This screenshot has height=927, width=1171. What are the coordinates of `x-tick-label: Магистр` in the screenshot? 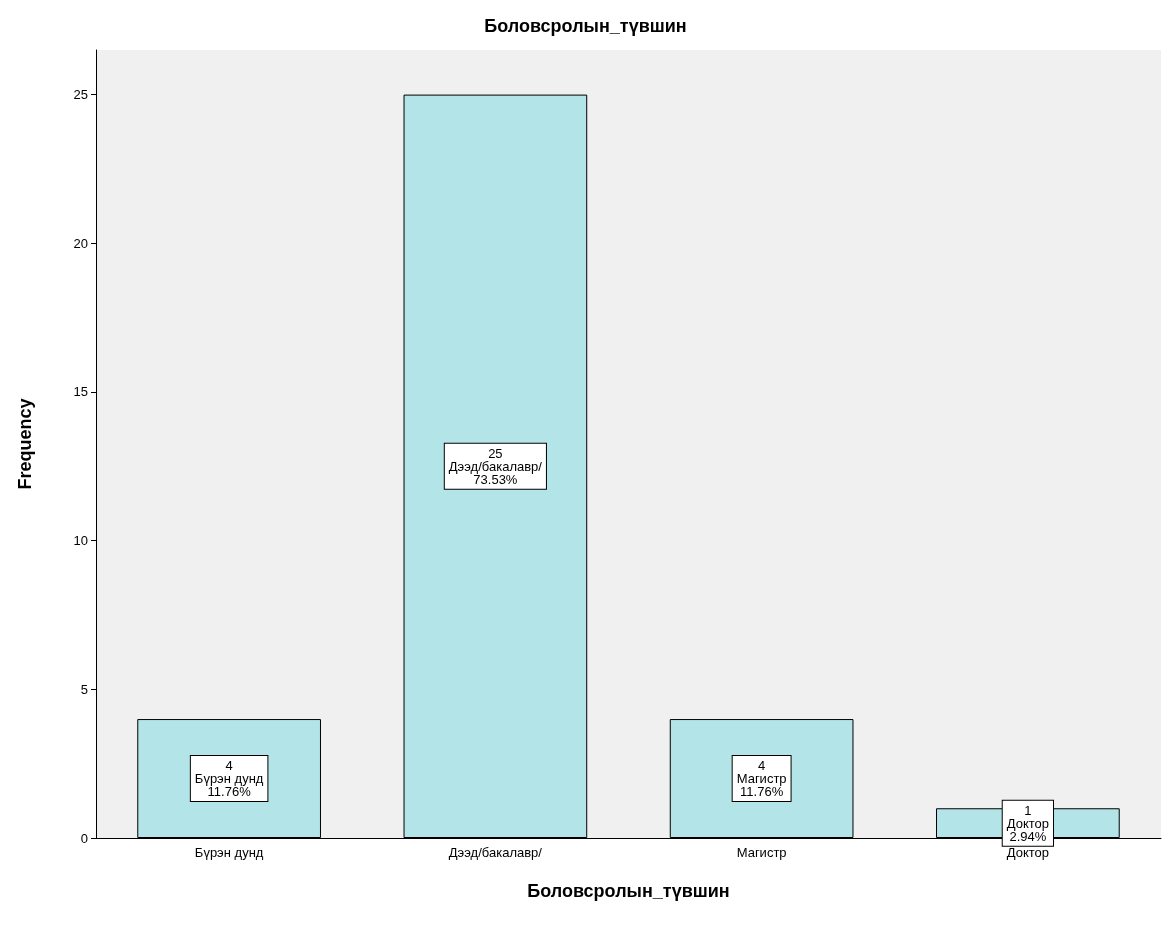 It's located at (761, 852).